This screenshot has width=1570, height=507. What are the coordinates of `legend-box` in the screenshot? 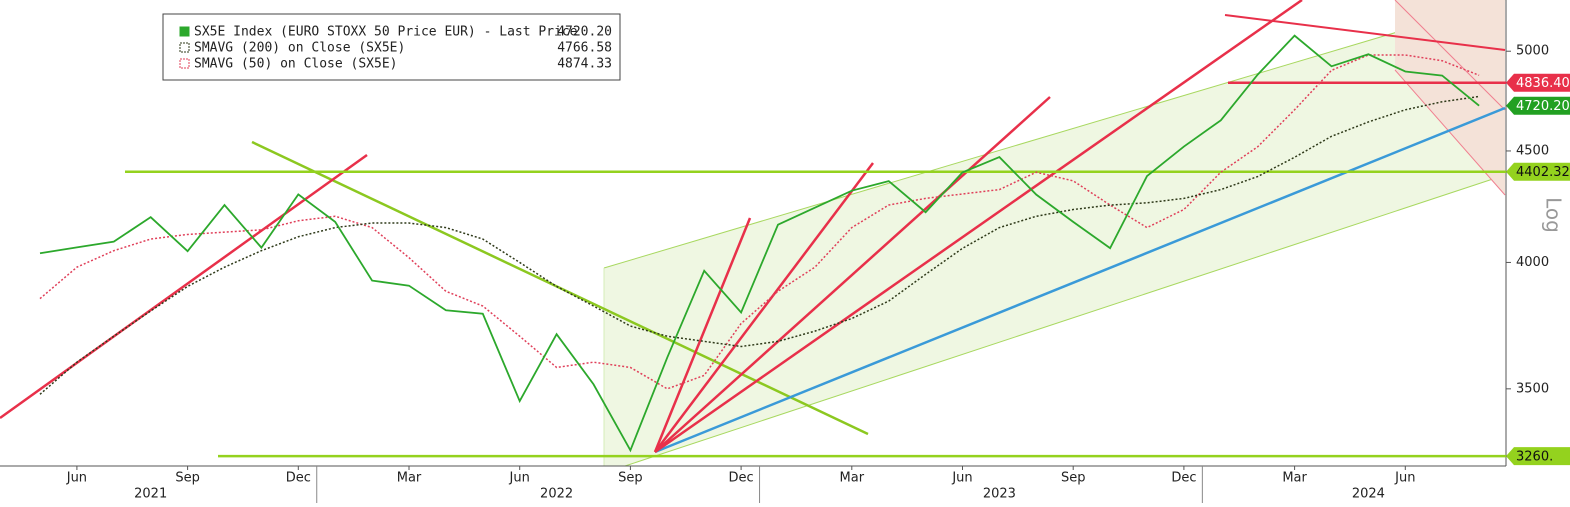 It's located at (391, 47).